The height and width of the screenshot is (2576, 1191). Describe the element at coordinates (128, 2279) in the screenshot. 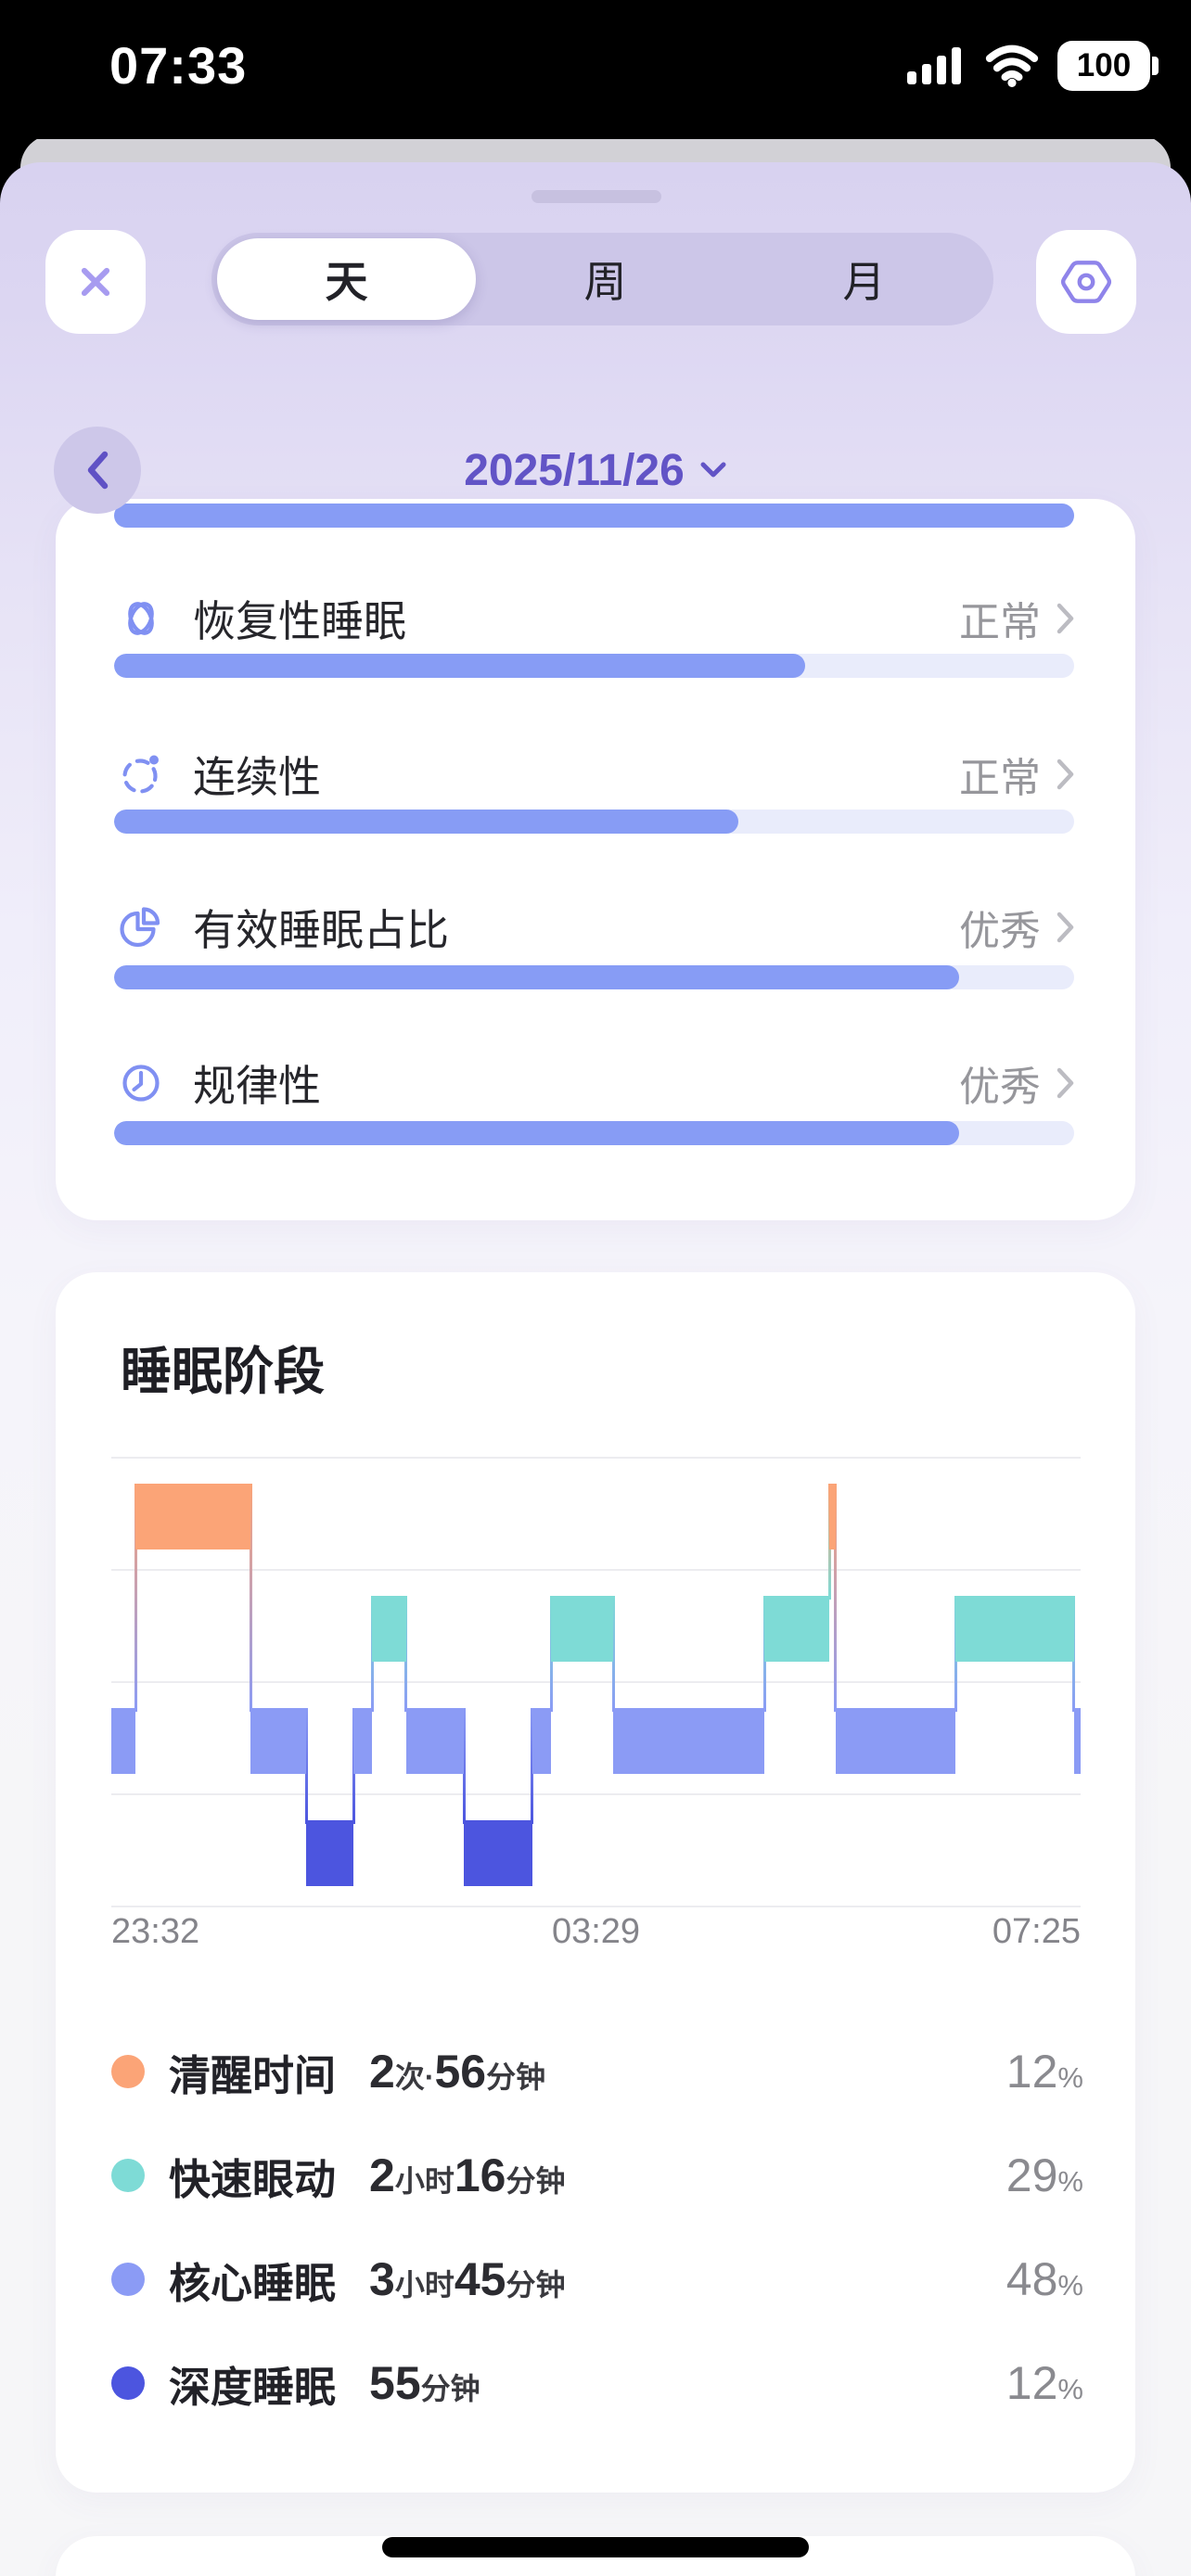

I see `legend-dot-core` at that location.